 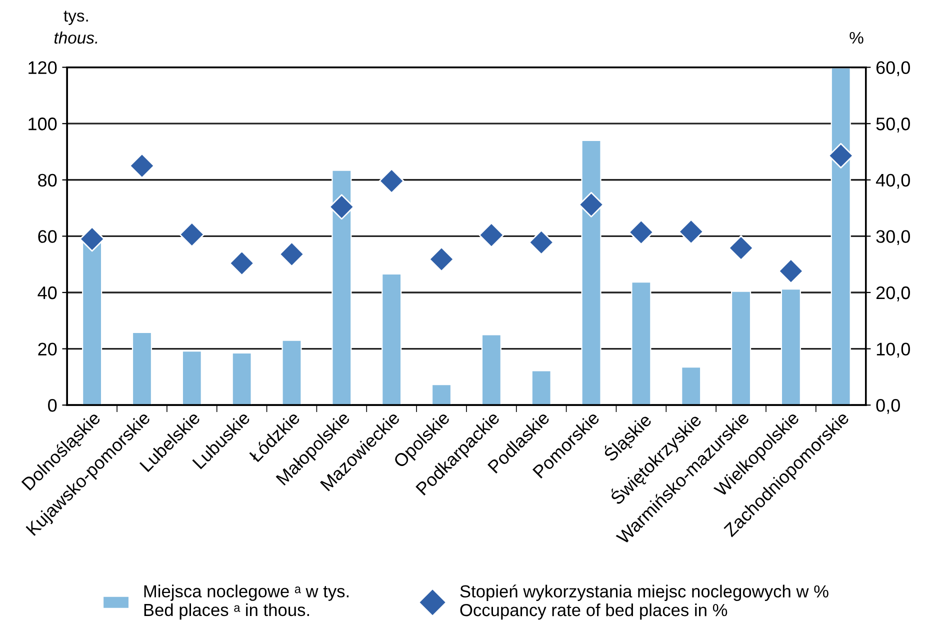 What do you see at coordinates (644, 602) in the screenshot?
I see `legend-label: Stopień wykorzystania miejsc noclegowych w % Occupancy rate of bed places in %` at bounding box center [644, 602].